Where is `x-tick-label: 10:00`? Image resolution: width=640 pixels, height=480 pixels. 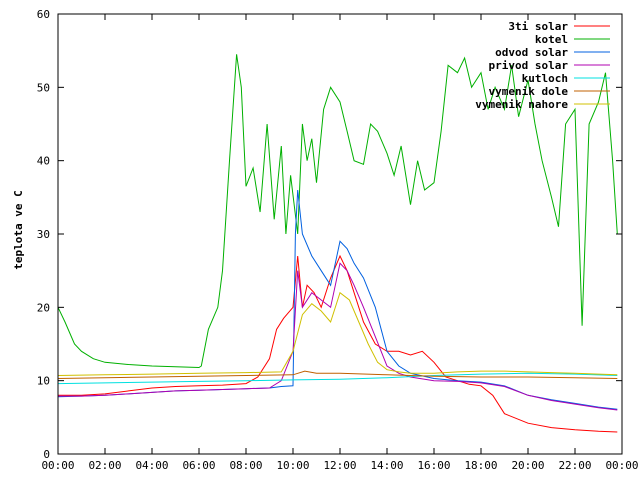
x-tick-label: 10:00 is located at coordinates (292, 465).